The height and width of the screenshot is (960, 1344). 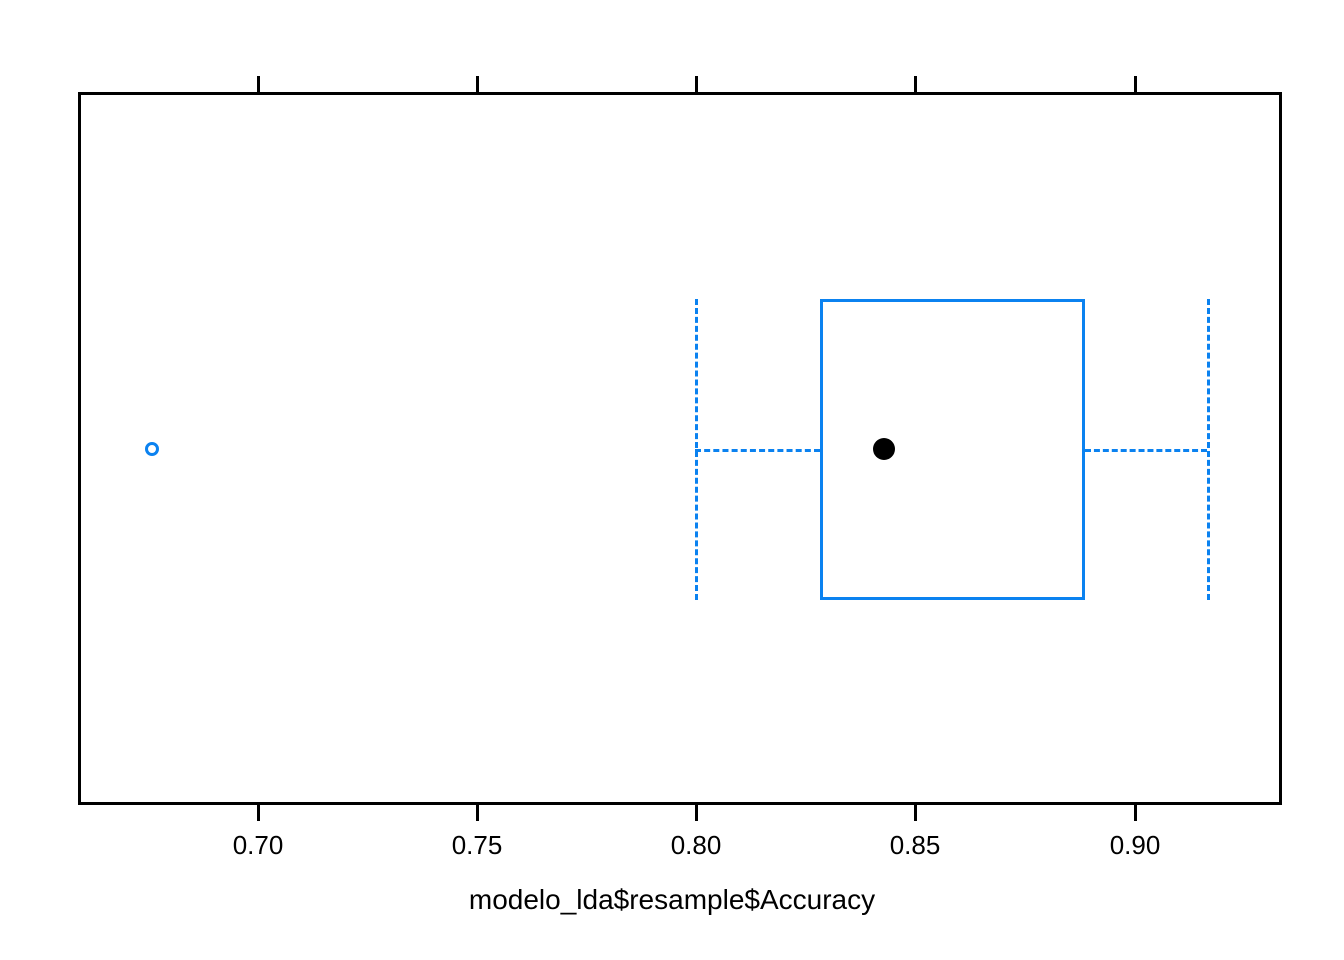 I want to click on whisker-low-line, so click(x=757, y=450).